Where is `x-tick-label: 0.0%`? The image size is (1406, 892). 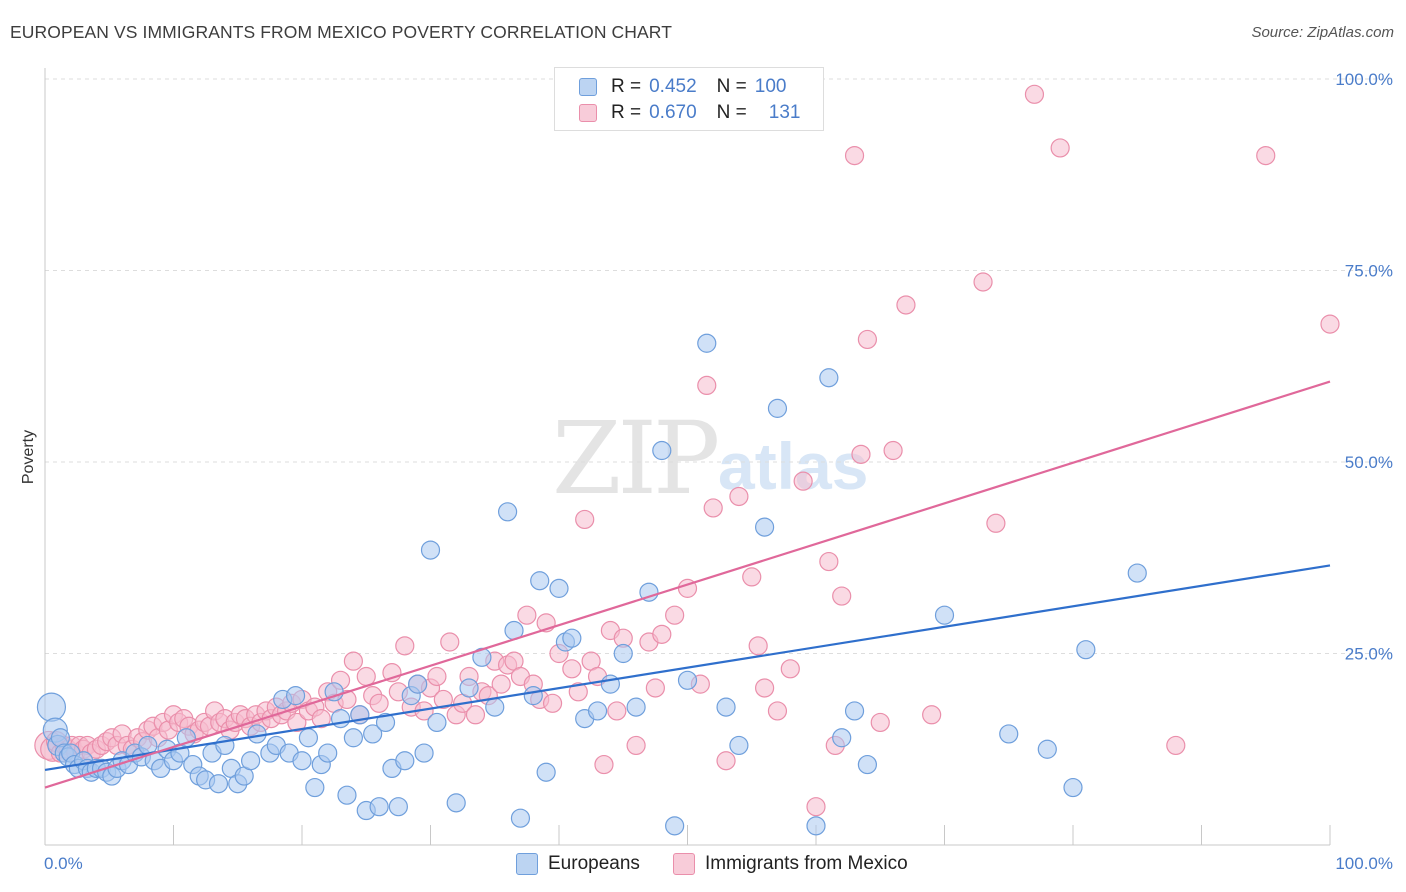 x-tick-label: 0.0% is located at coordinates (63, 863).